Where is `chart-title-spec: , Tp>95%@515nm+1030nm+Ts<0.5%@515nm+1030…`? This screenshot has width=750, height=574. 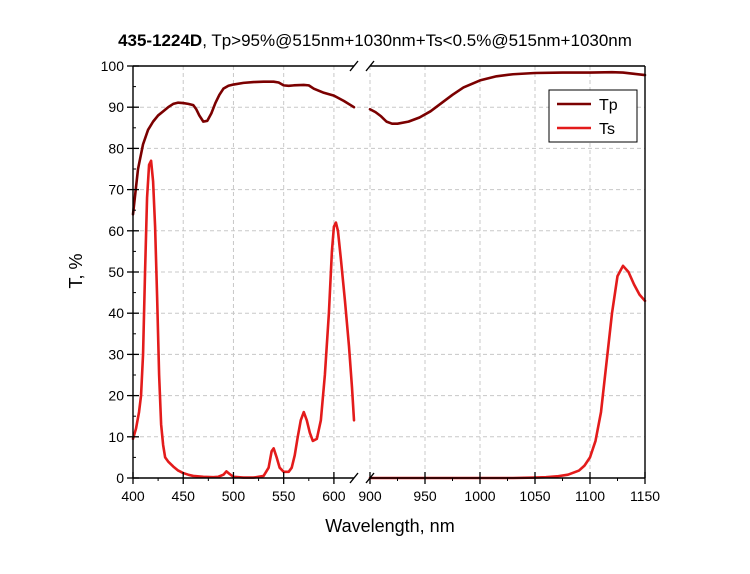 chart-title-spec: , Tp>95%@515nm+1030nm+Ts<0.5%@515nm+1030… is located at coordinates (417, 40).